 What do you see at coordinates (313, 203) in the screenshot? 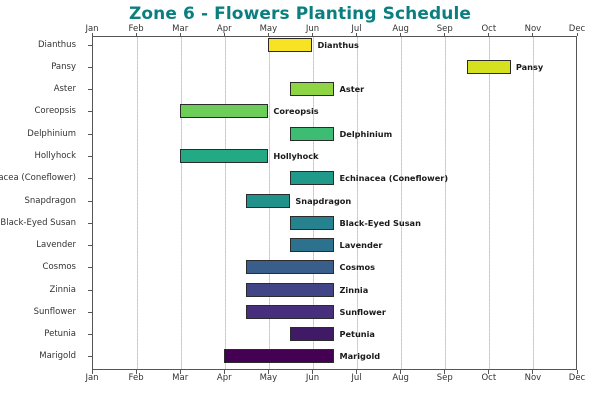
I see `gridline-jun` at bounding box center [313, 203].